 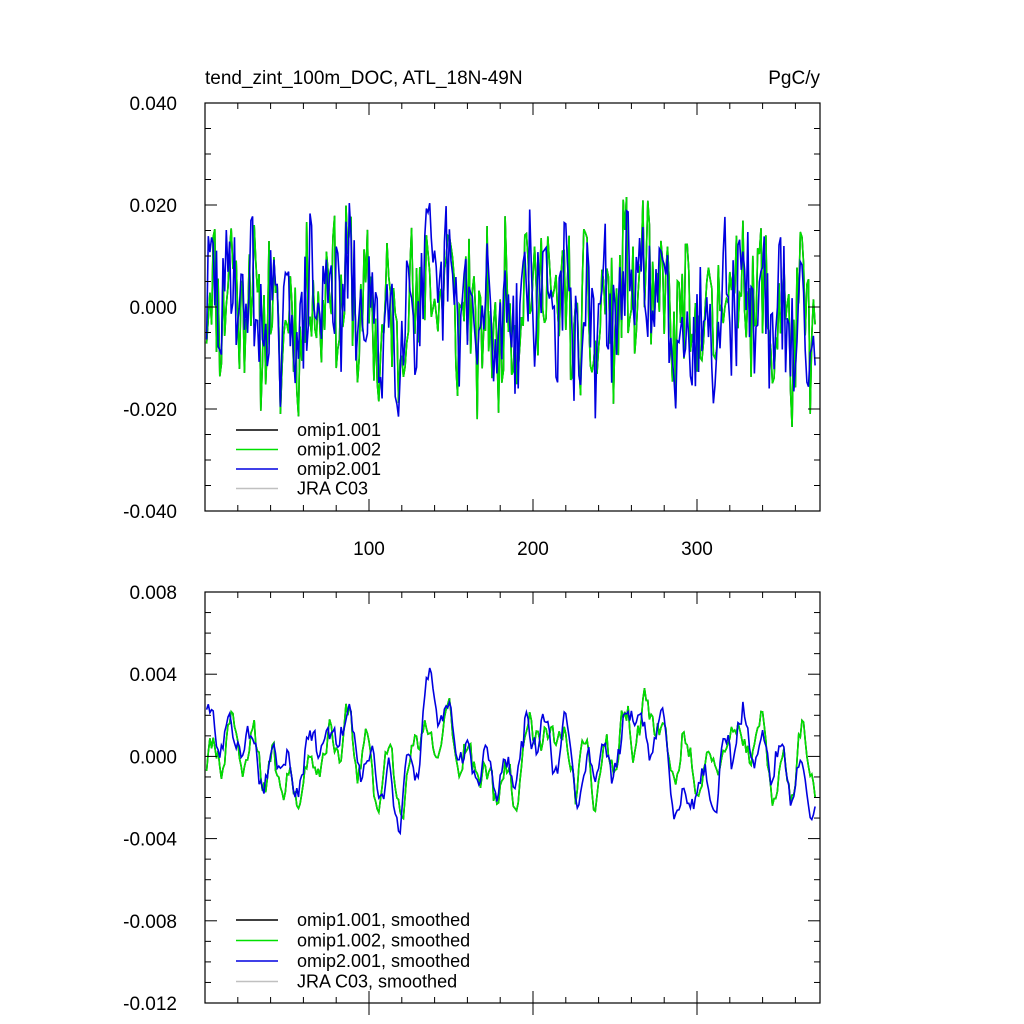 I want to click on y-tick-label: 0.008, so click(x=153, y=593).